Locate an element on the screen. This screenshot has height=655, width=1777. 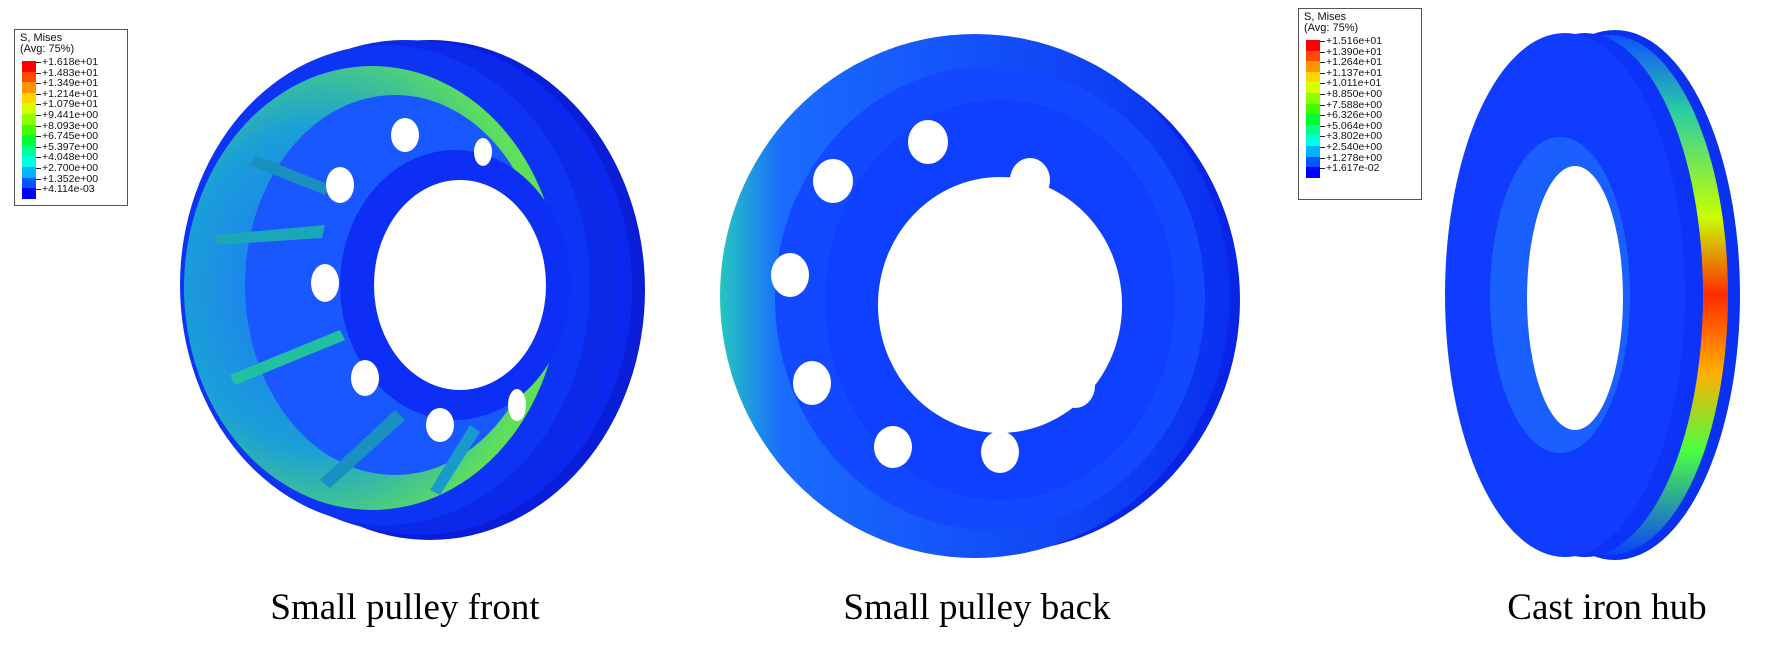
legend-value: +4.114e-03 is located at coordinates (79, 189).